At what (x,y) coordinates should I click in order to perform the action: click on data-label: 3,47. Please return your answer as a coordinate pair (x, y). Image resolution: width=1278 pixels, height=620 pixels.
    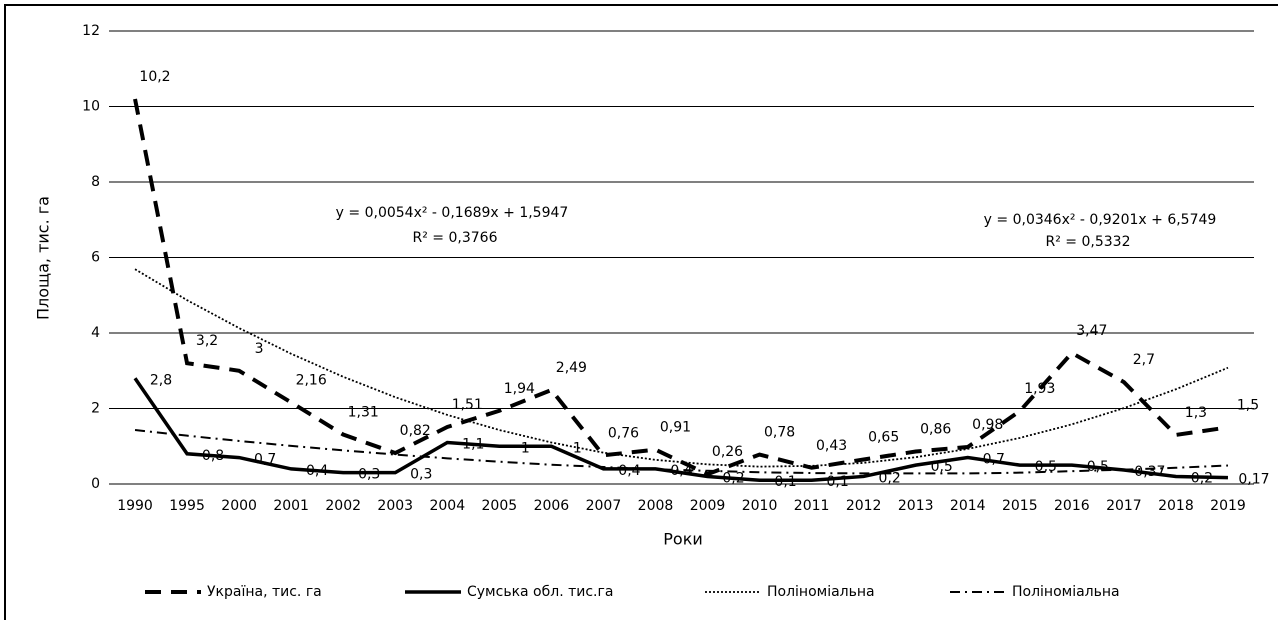
    Looking at the image, I should click on (1091, 331).